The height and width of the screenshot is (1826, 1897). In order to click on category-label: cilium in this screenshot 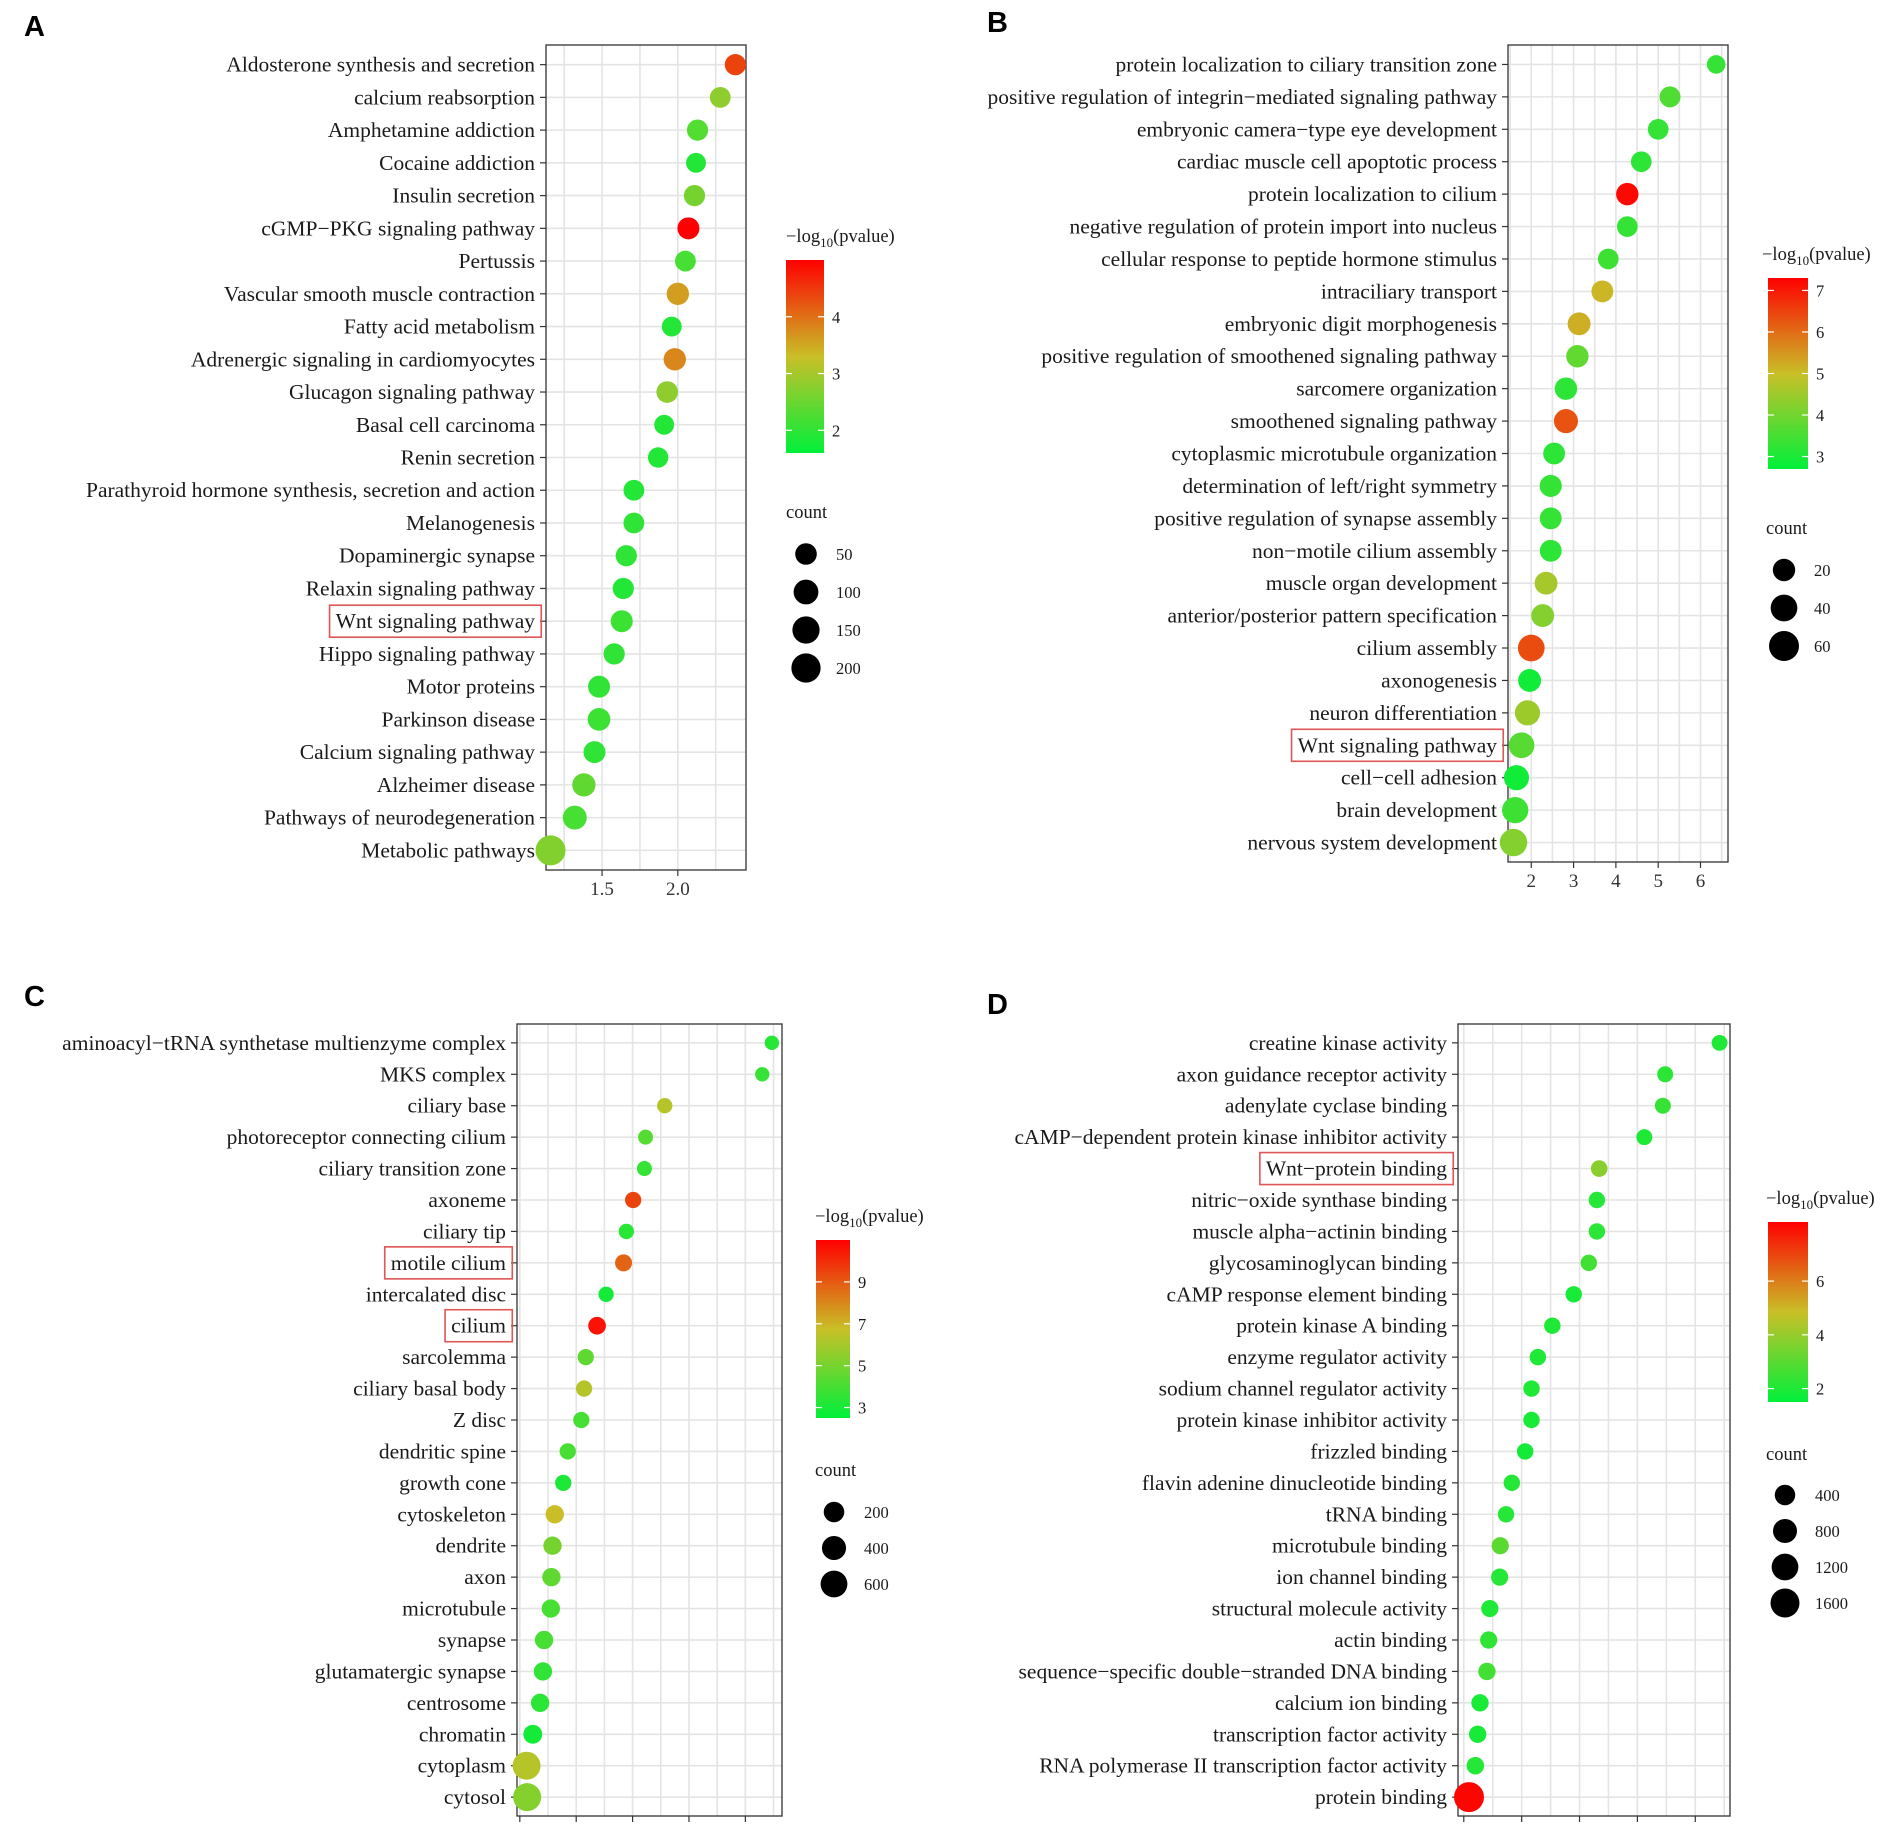, I will do `click(478, 1326)`.